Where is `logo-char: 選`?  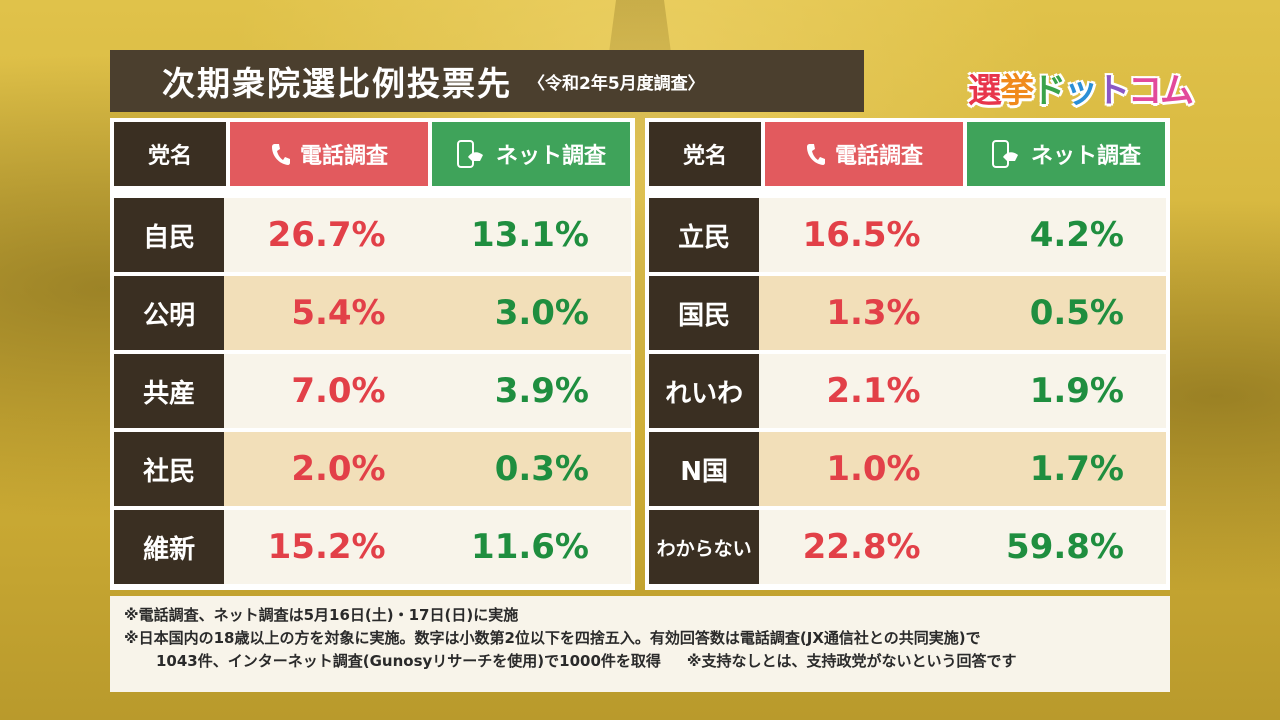
logo-char: 選 is located at coordinates (985, 90).